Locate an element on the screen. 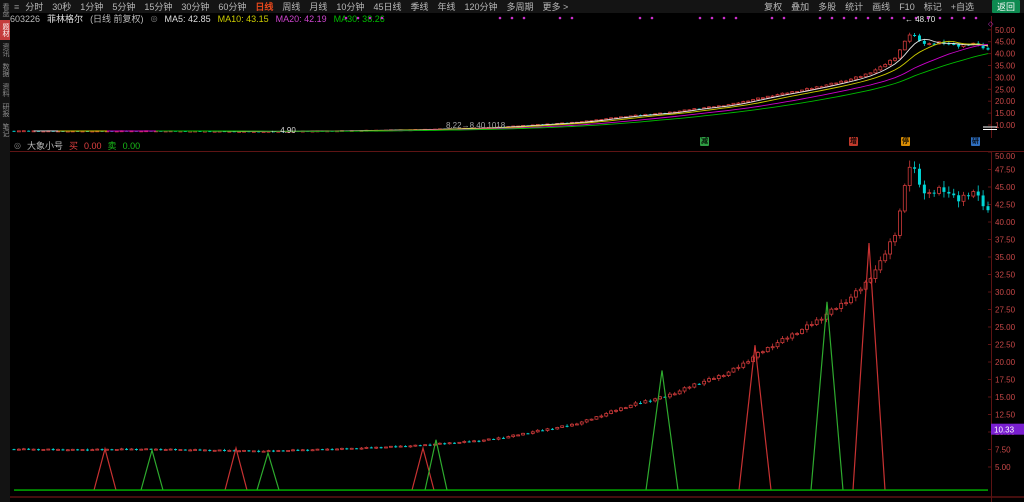 This screenshot has height=502, width=1024. sidebar-item-题材: 题材 is located at coordinates (5, 30).